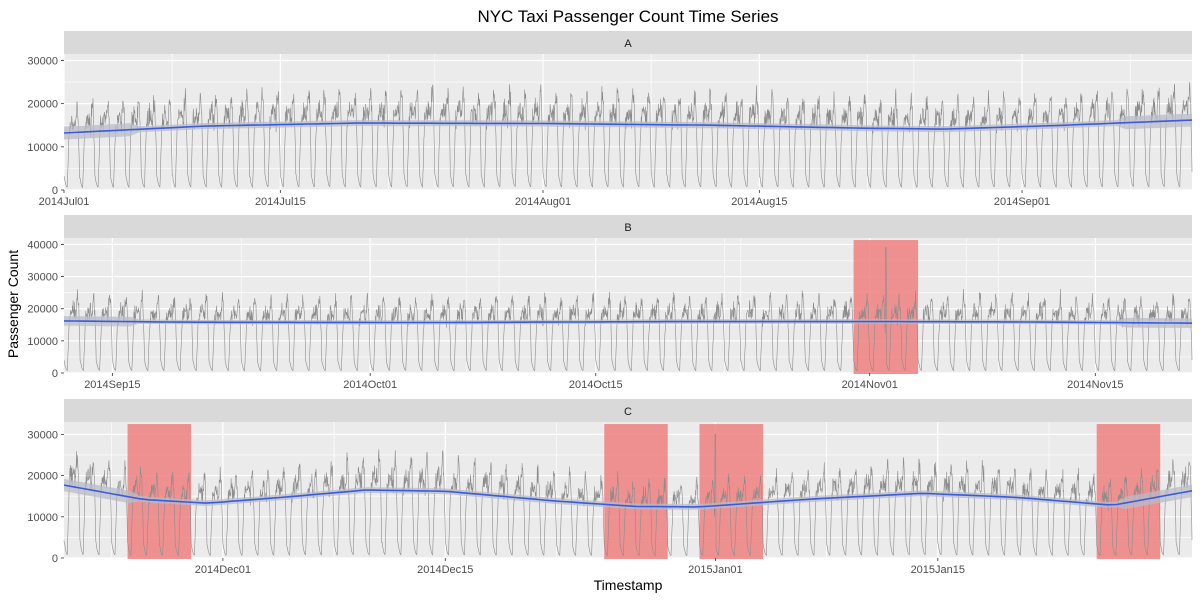  Describe the element at coordinates (42, 245) in the screenshot. I see `y-tick-label: 40000` at that location.